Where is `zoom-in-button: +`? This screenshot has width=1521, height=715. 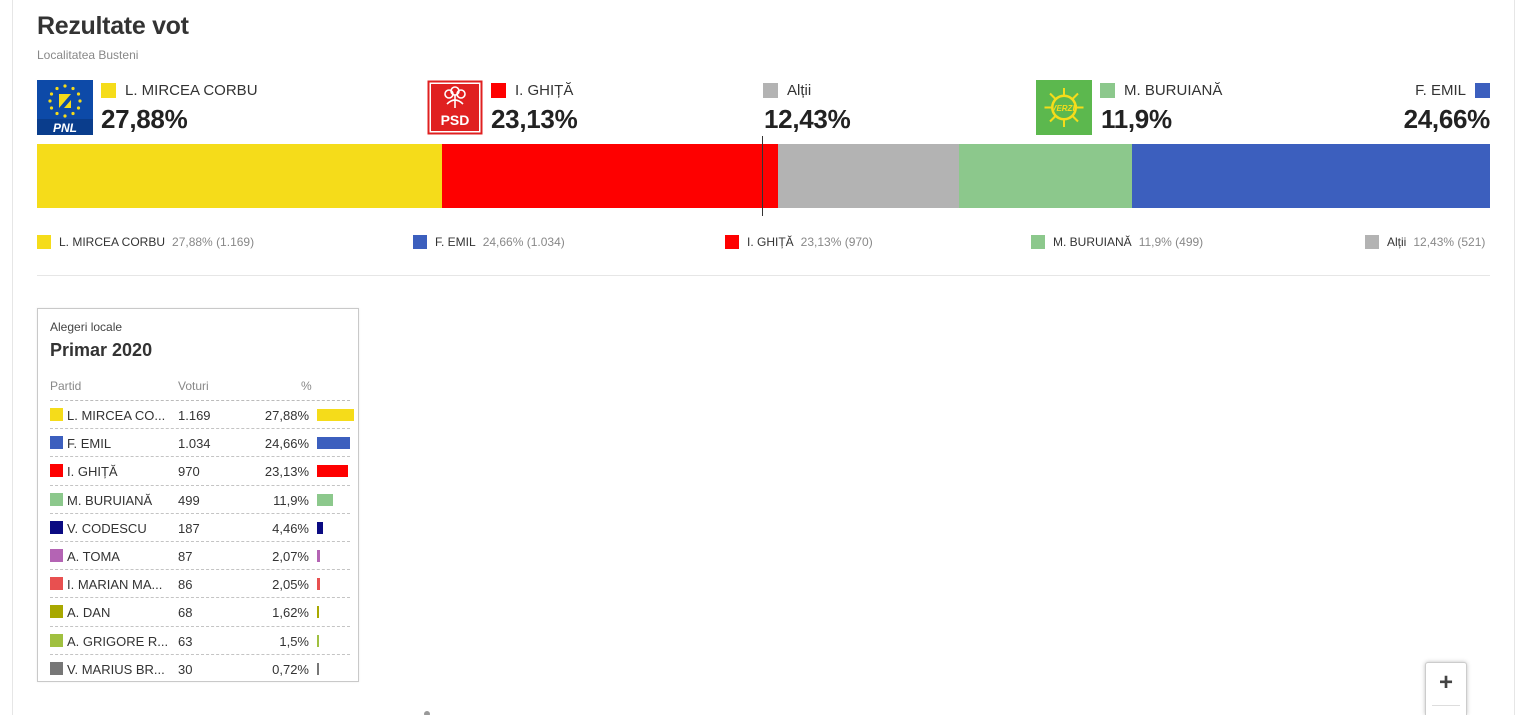
zoom-in-button: + is located at coordinates (1446, 688).